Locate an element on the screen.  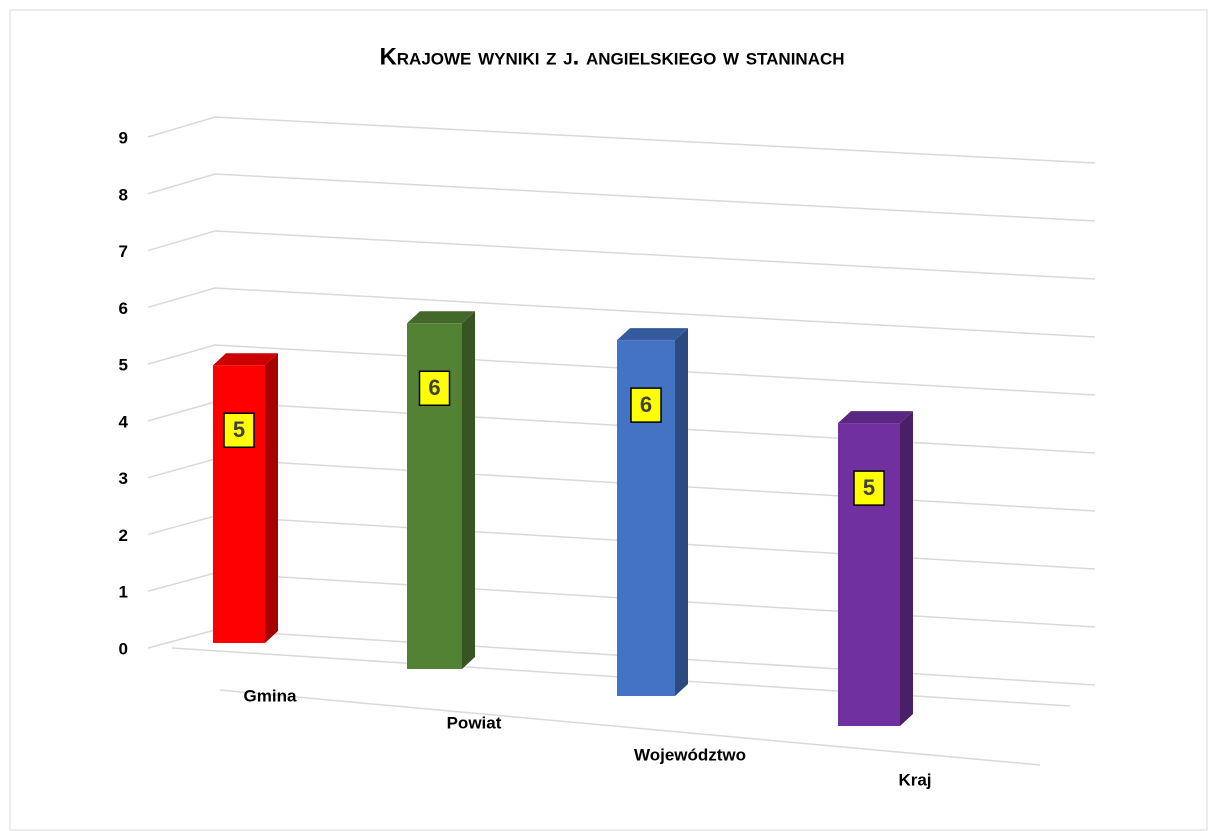
y-tick-label: 7 is located at coordinates (123, 251).